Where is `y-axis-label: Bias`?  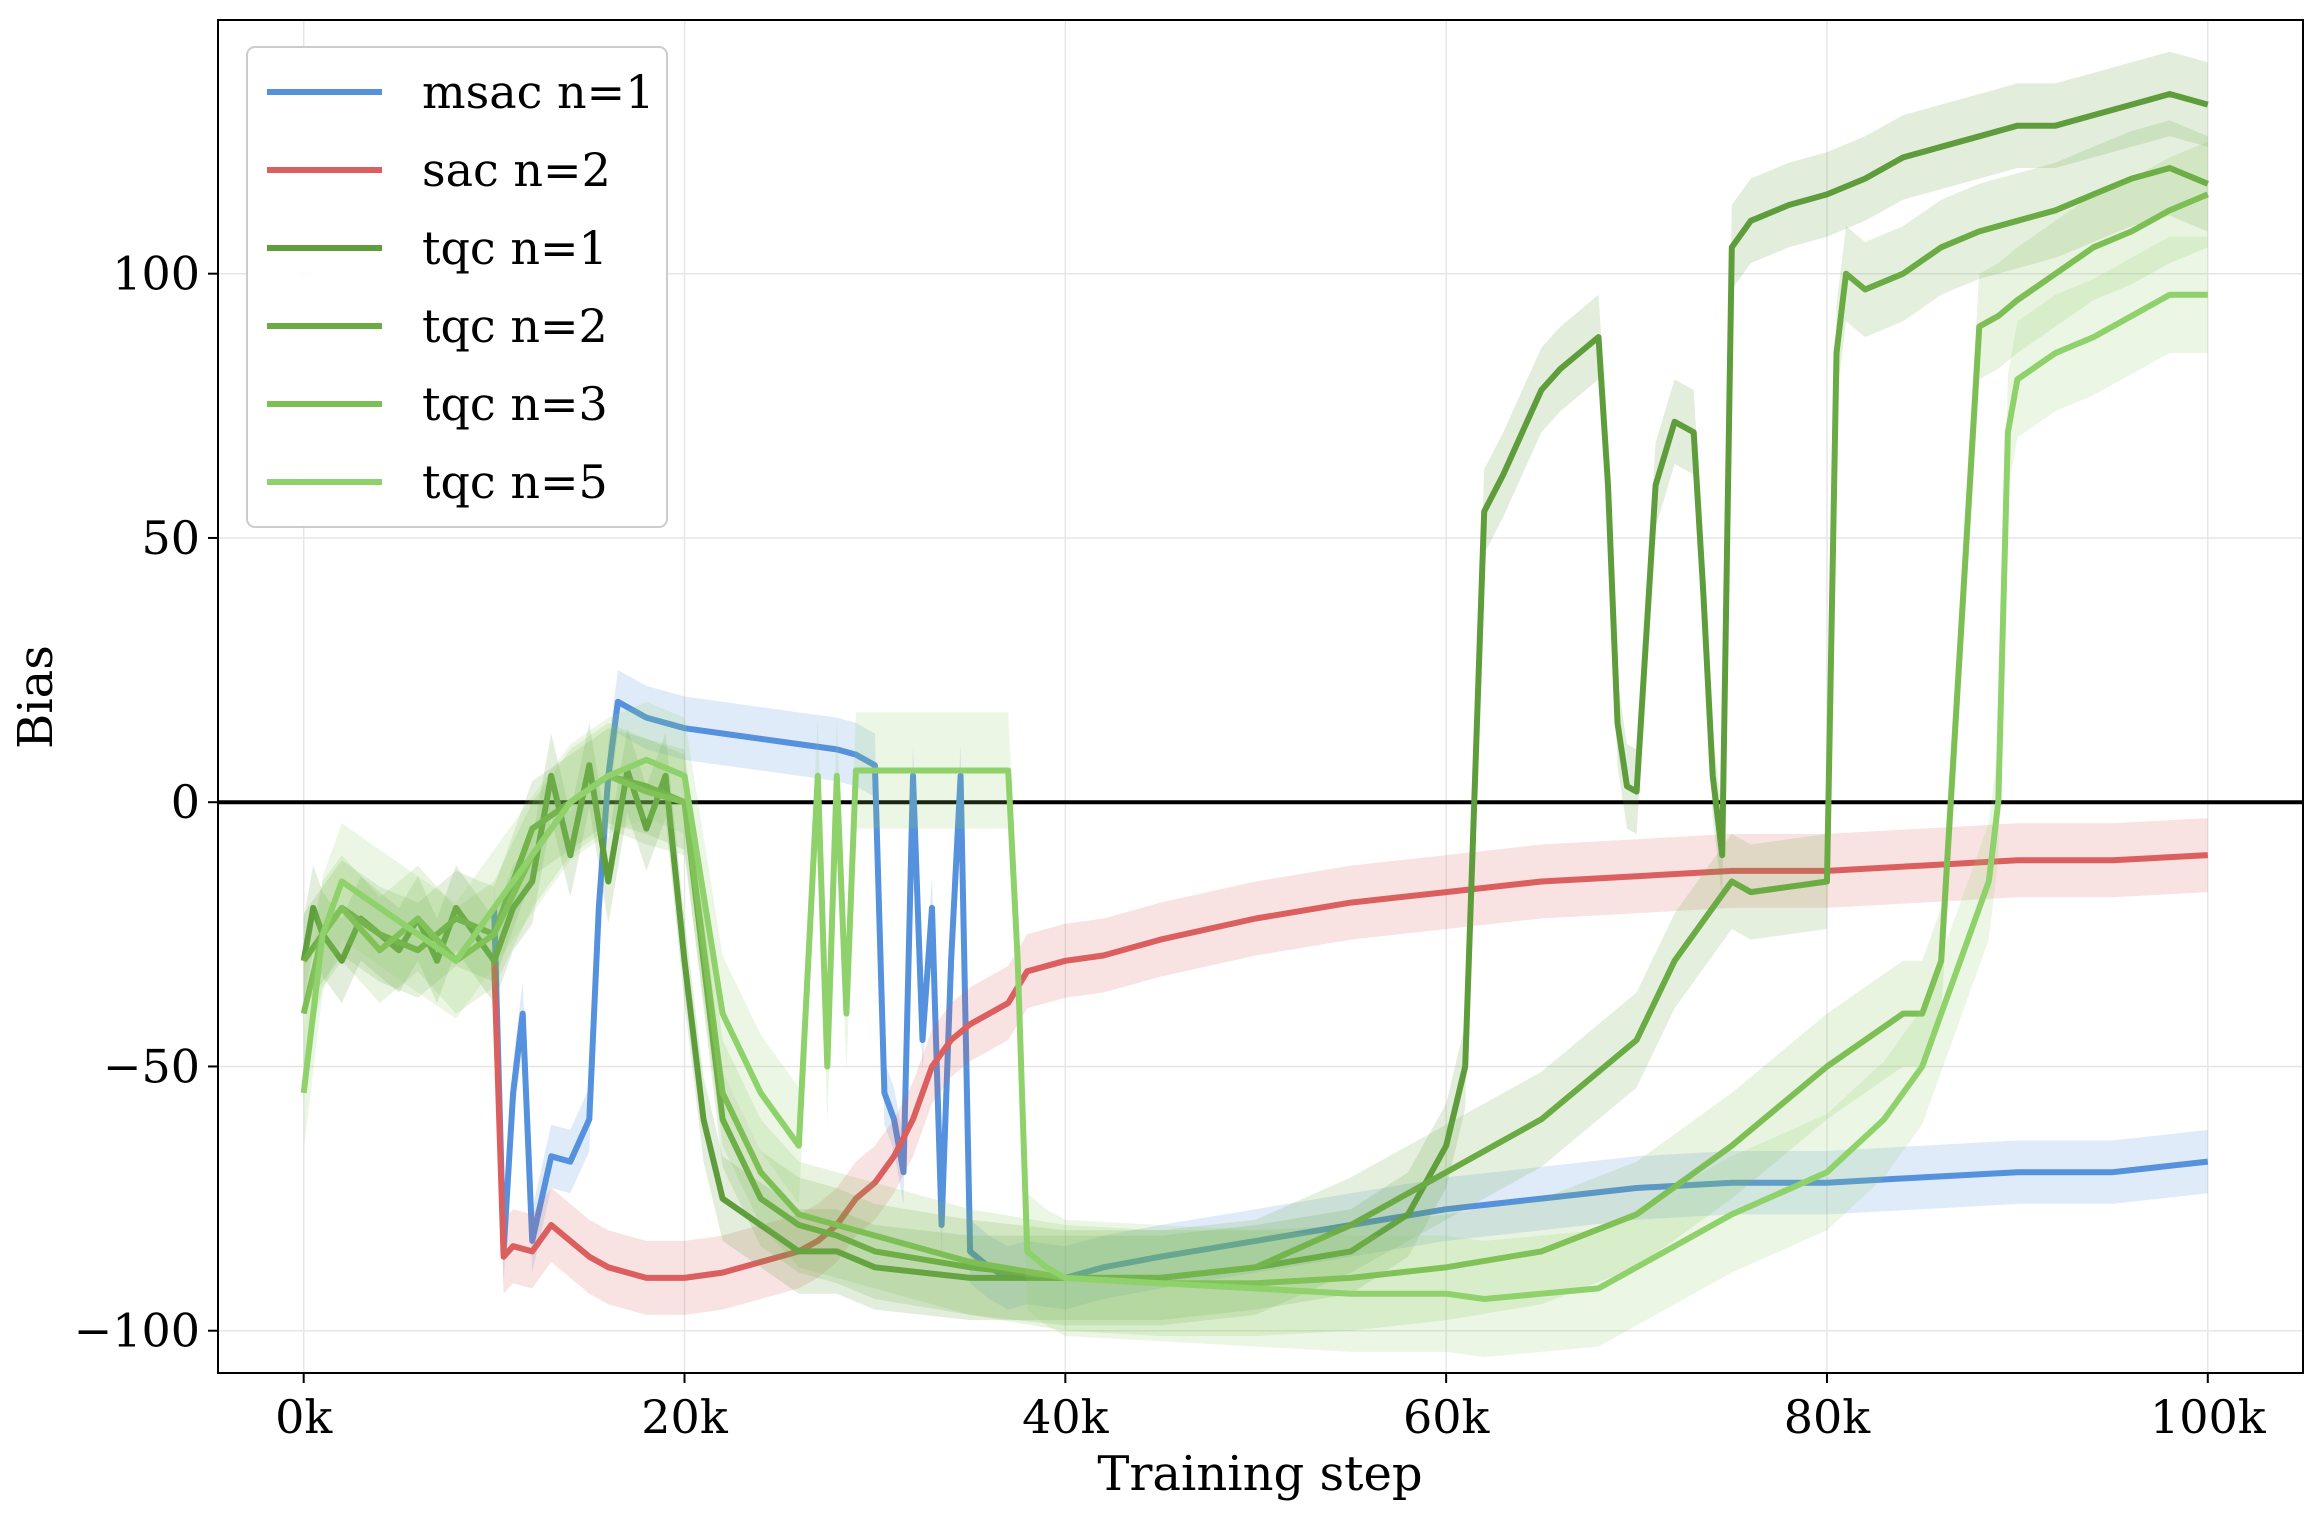
y-axis-label: Bias is located at coordinates (36, 697).